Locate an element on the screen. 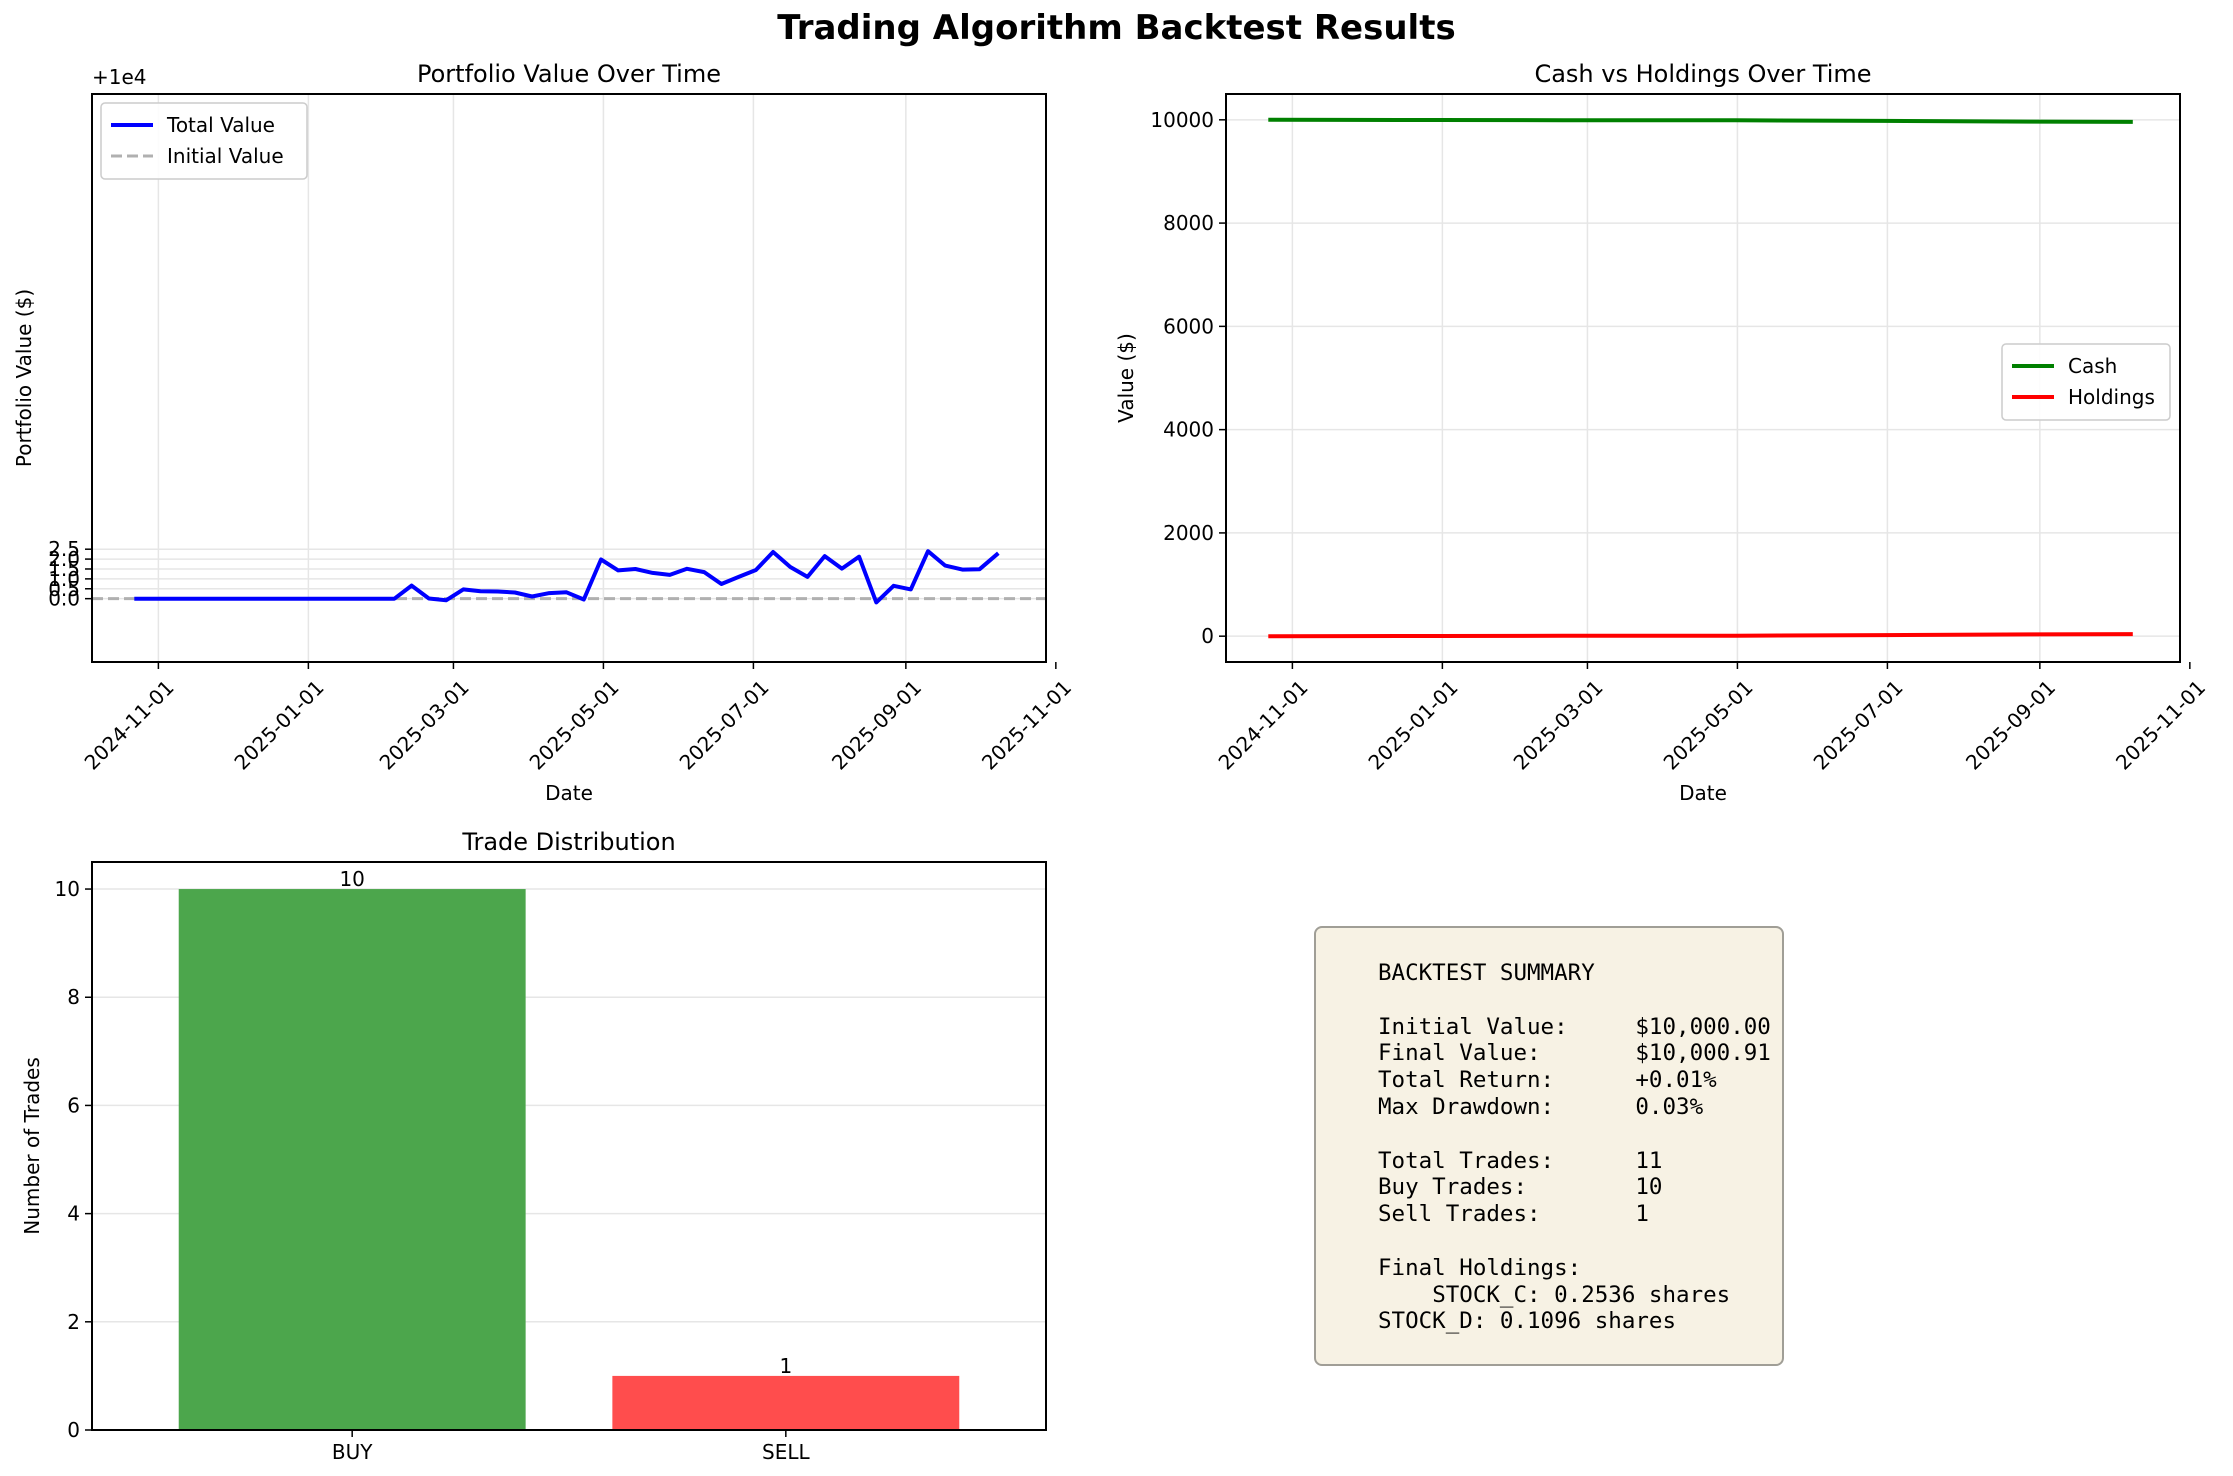  summary-label-sell-trades: Sell Trades: is located at coordinates (1459, 1214).